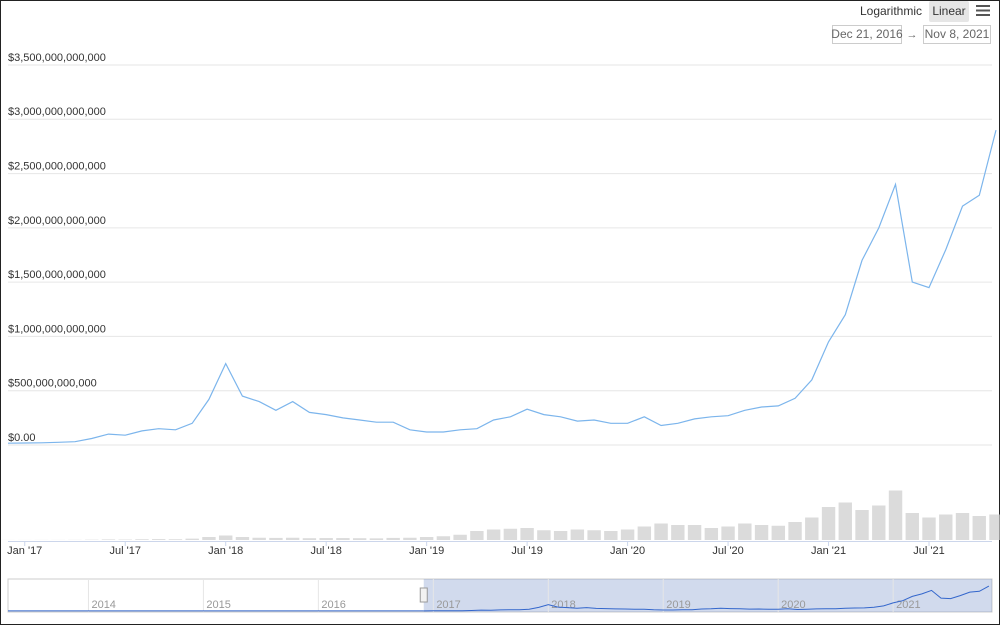 The height and width of the screenshot is (625, 1000). What do you see at coordinates (24, 551) in the screenshot?
I see `x-tick-label: Jan '17` at bounding box center [24, 551].